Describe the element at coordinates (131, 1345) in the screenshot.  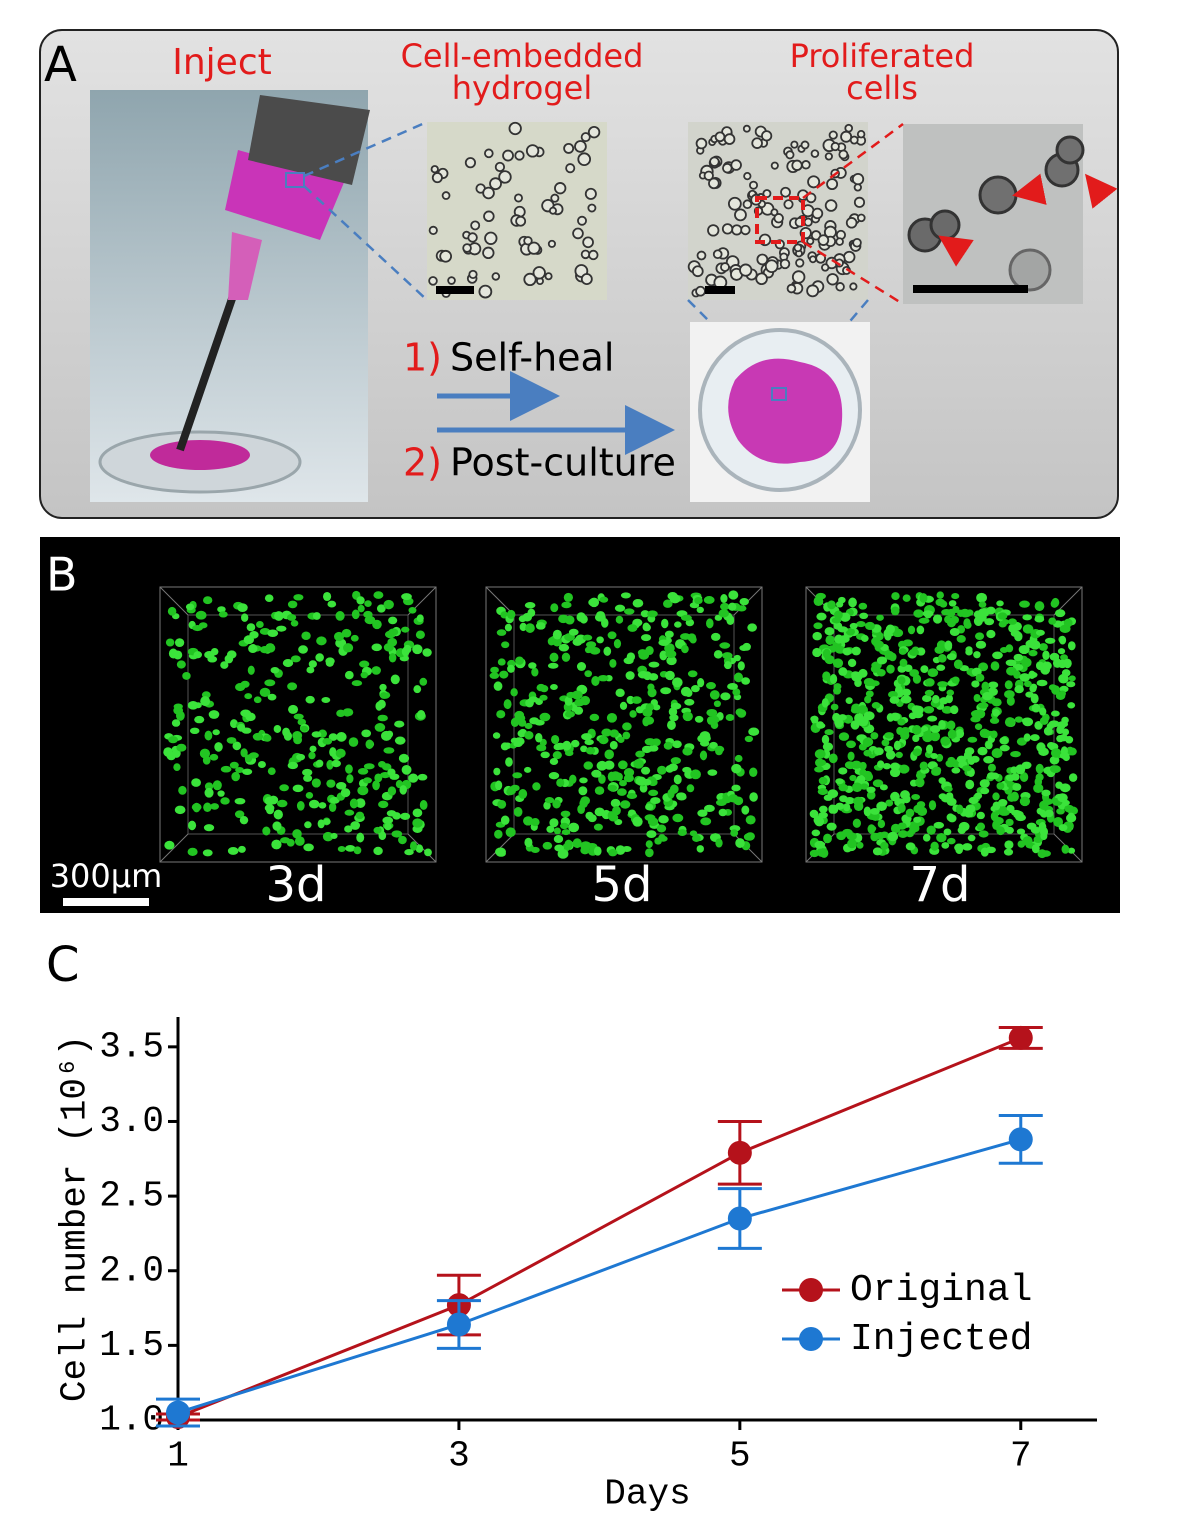
I see `y-tick-label: 1.5` at that location.